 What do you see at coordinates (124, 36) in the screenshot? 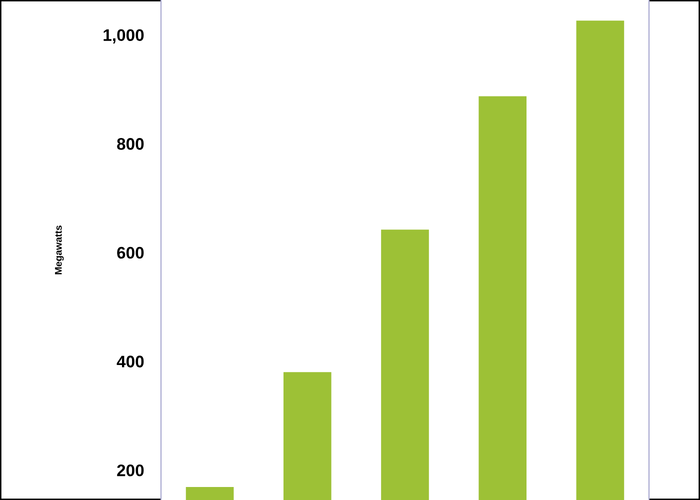
I see `y-tick-label: 1,000` at bounding box center [124, 36].